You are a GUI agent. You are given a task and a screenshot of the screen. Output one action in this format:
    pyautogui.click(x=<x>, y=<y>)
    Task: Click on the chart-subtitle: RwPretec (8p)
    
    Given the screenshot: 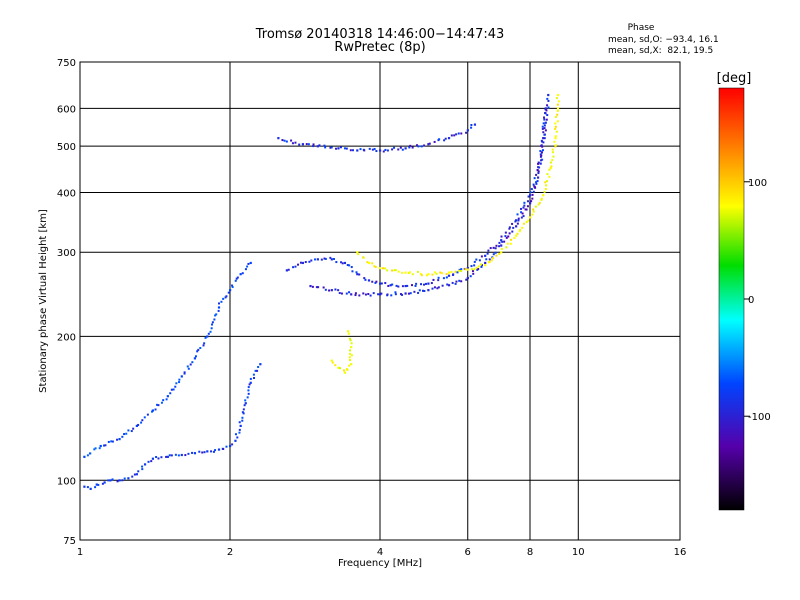 What is the action you would take?
    pyautogui.click(x=379, y=47)
    